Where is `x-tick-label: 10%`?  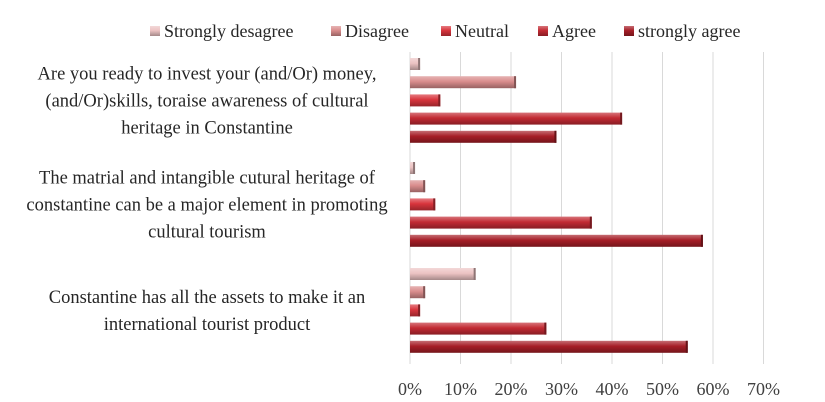
x-tick-label: 10% is located at coordinates (460, 389).